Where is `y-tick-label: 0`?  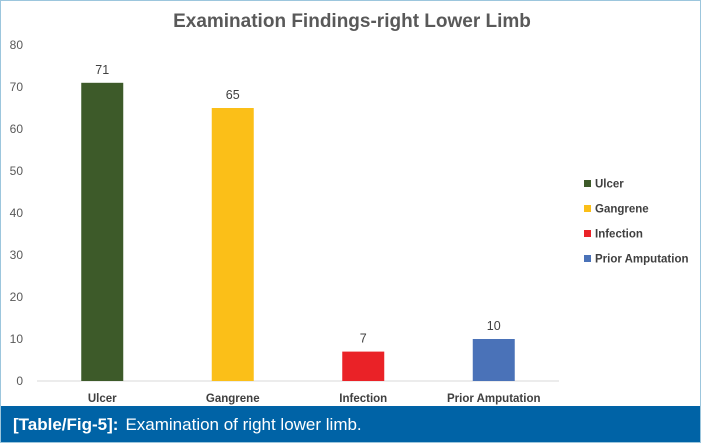
y-tick-label: 0 is located at coordinates (19, 381).